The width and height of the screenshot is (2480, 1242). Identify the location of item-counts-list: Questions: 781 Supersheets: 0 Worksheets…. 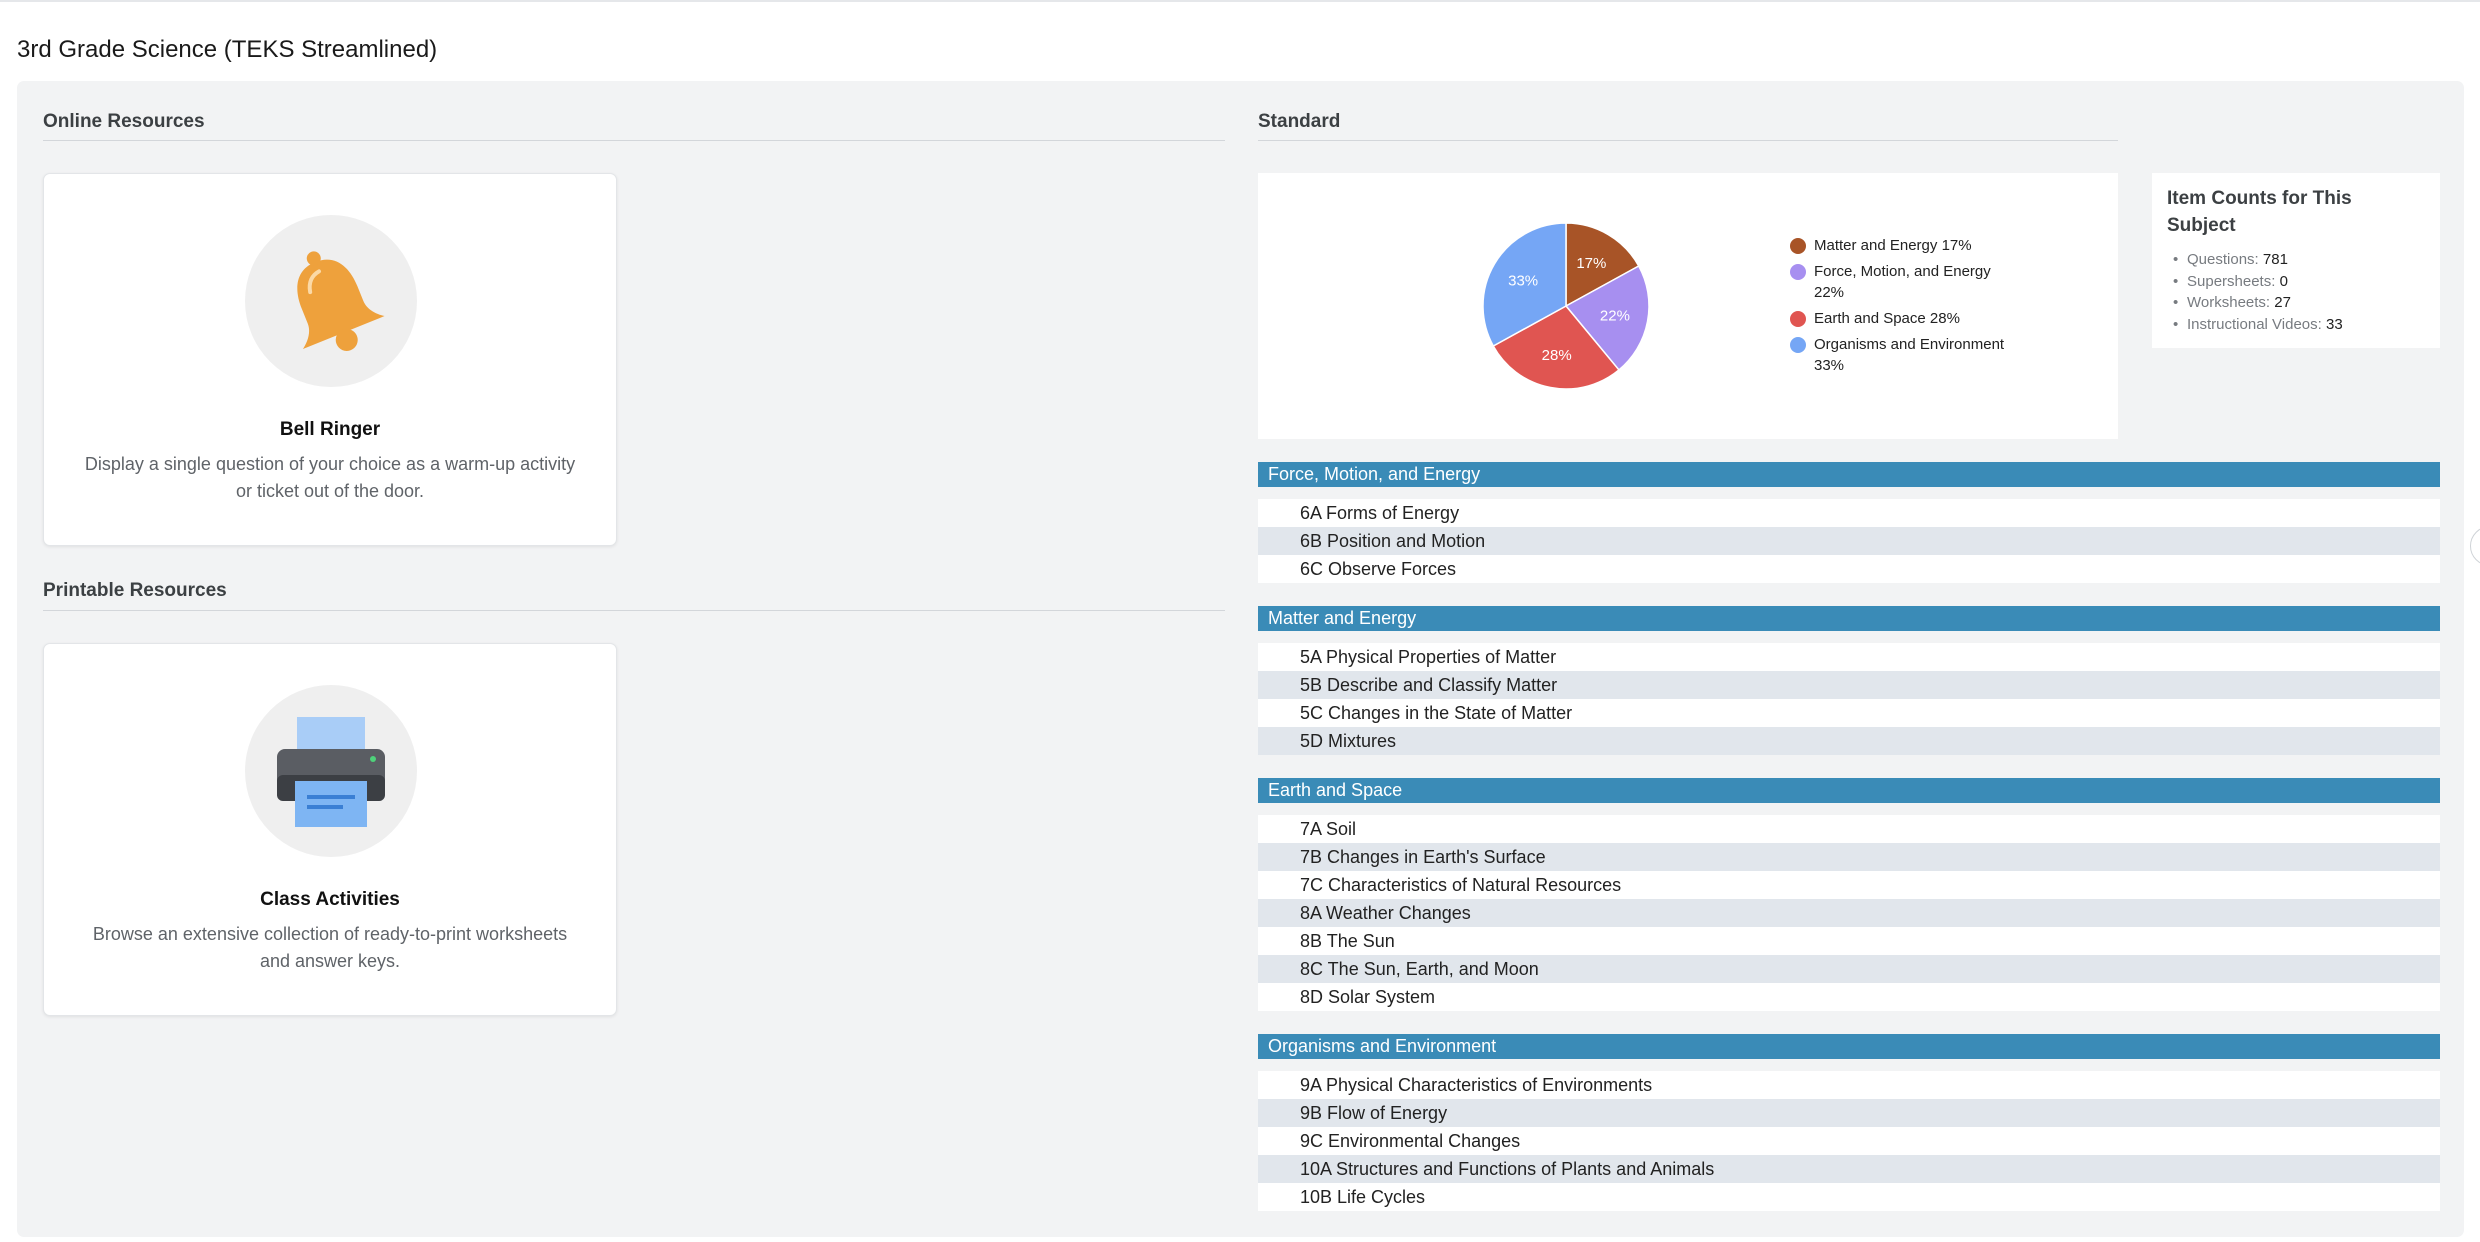
(2296, 292).